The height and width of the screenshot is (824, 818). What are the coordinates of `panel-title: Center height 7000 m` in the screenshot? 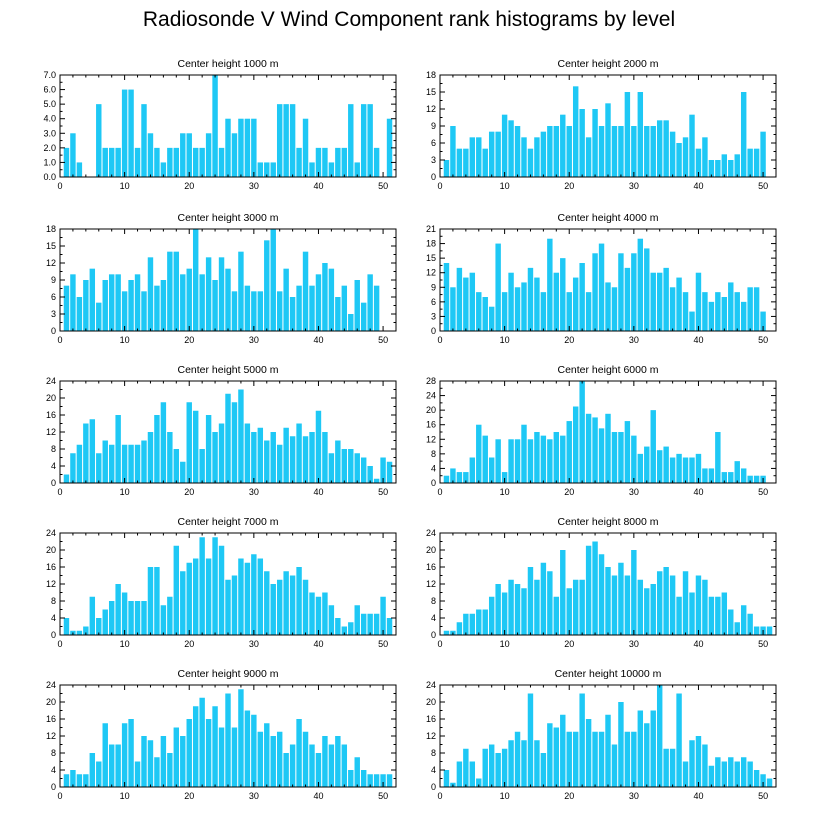 It's located at (228, 522).